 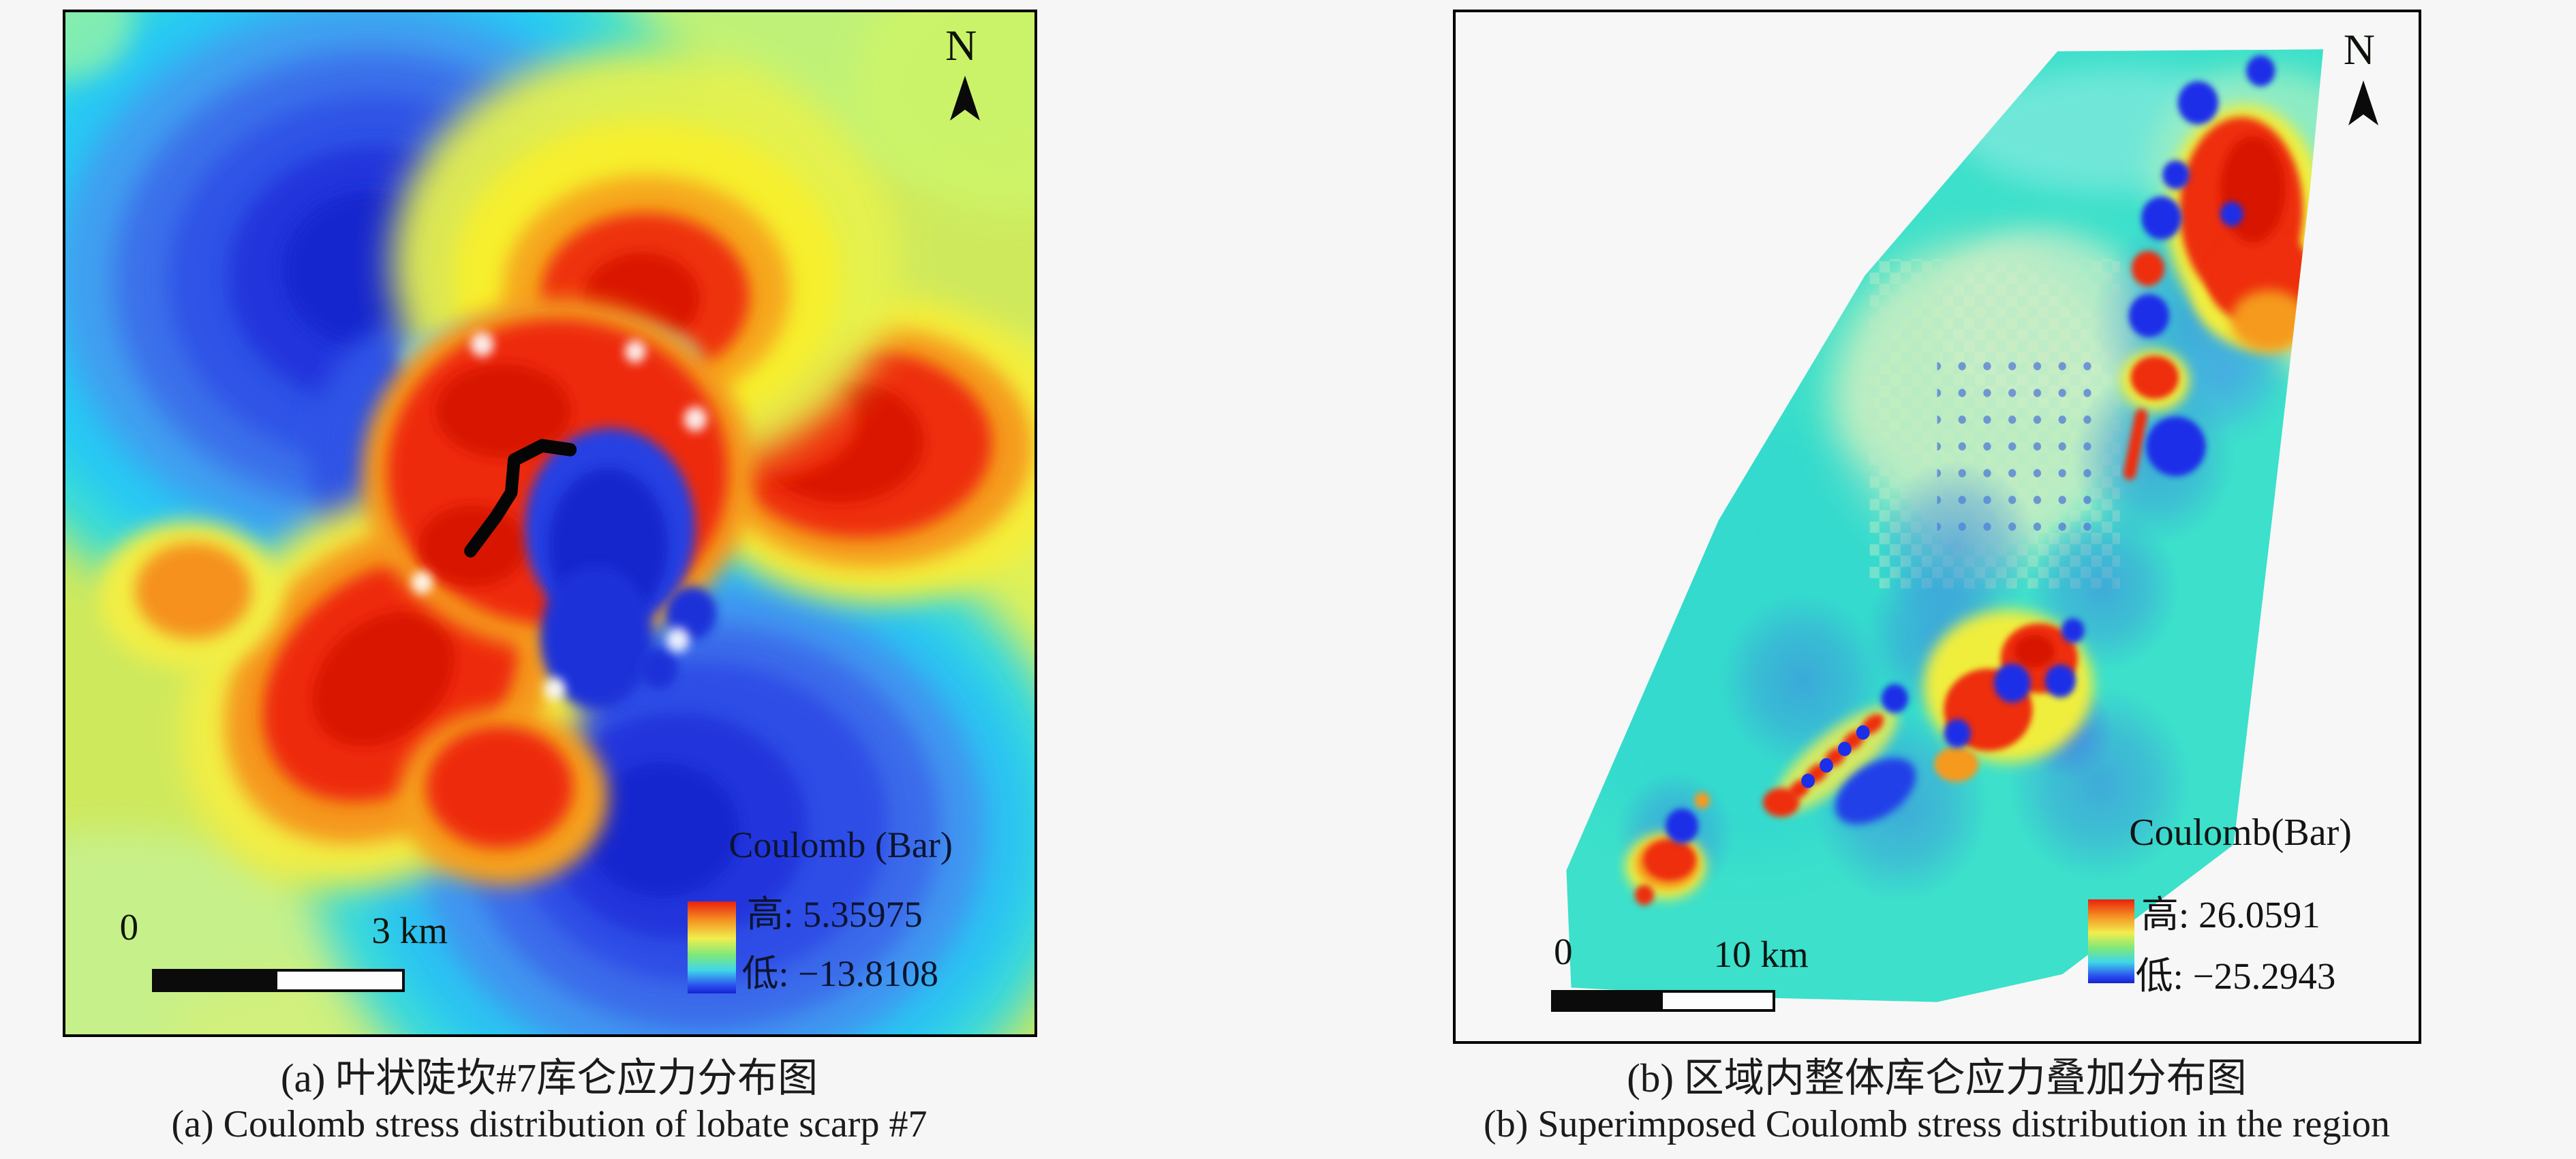 I want to click on legend-high-label: 高: 26.0591, so click(x=2230, y=914).